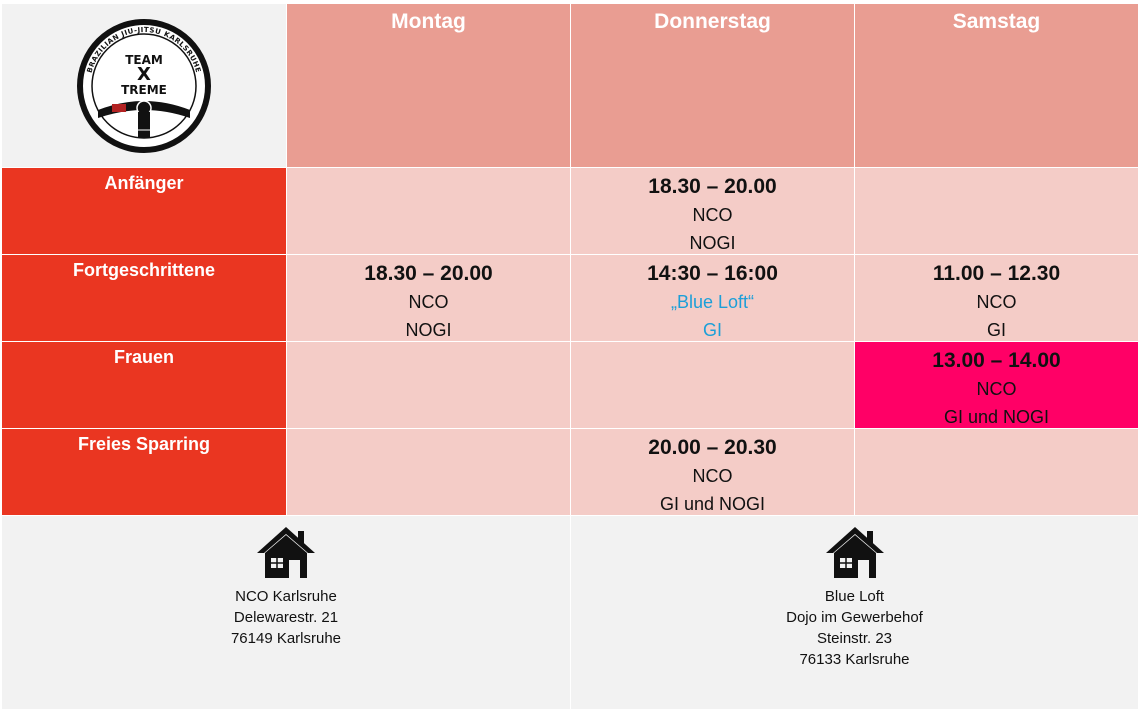 The height and width of the screenshot is (709, 1139). What do you see at coordinates (428, 385) in the screenshot?
I see `slot-women-monday` at bounding box center [428, 385].